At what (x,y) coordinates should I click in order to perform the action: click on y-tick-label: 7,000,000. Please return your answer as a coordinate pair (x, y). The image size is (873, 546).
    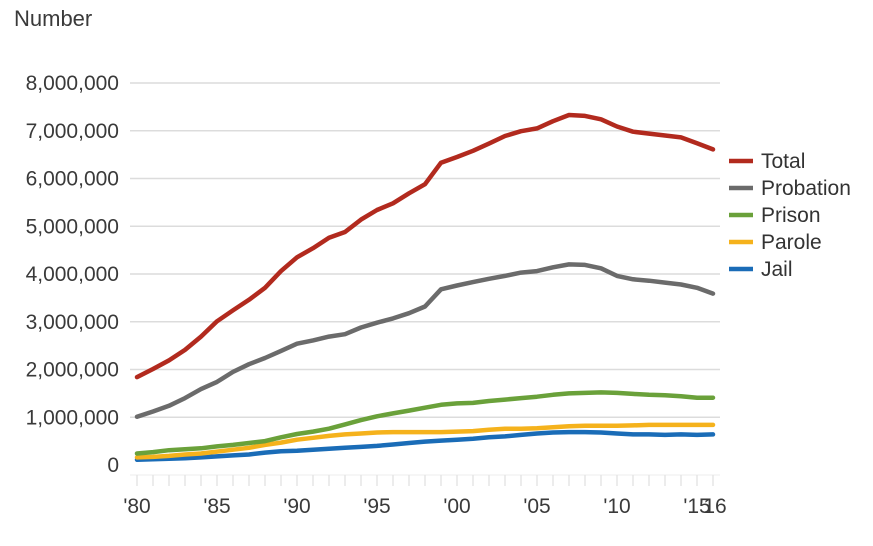
    Looking at the image, I should click on (72, 131).